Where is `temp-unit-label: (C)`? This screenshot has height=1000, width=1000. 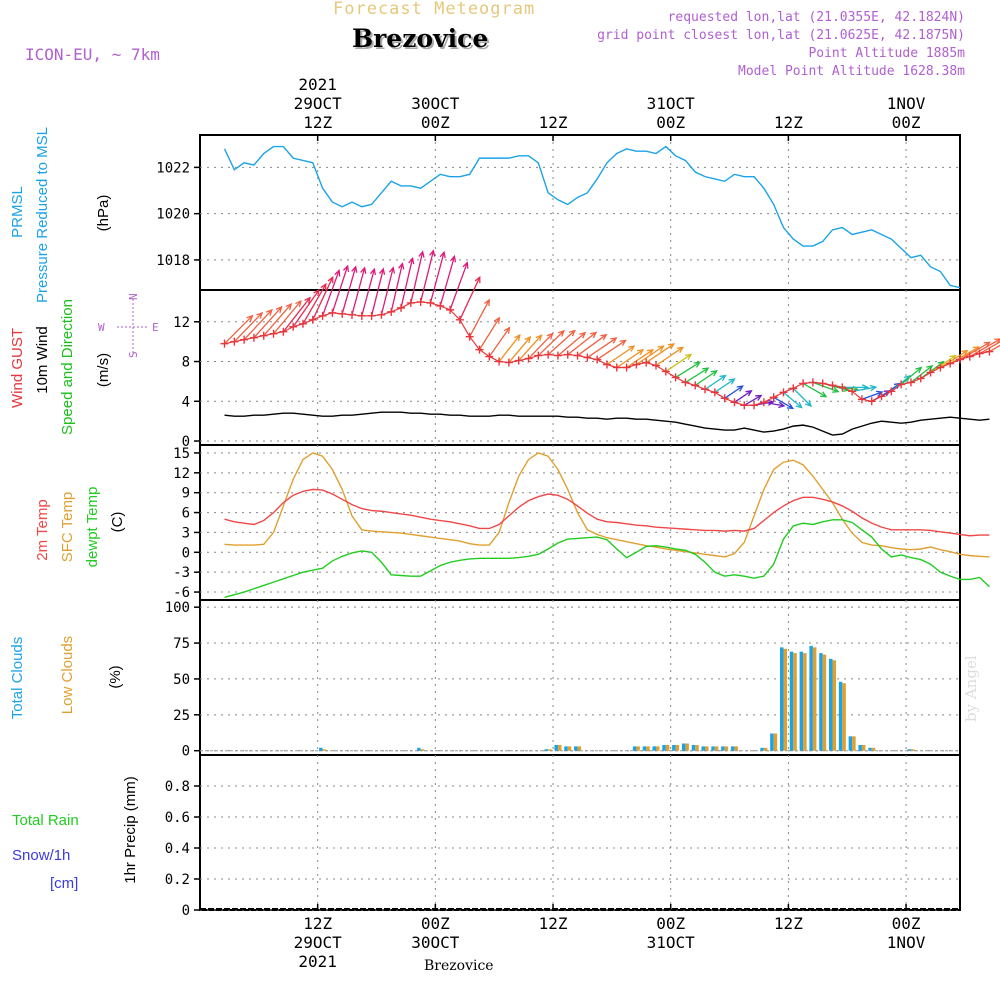 temp-unit-label: (C) is located at coordinates (117, 522).